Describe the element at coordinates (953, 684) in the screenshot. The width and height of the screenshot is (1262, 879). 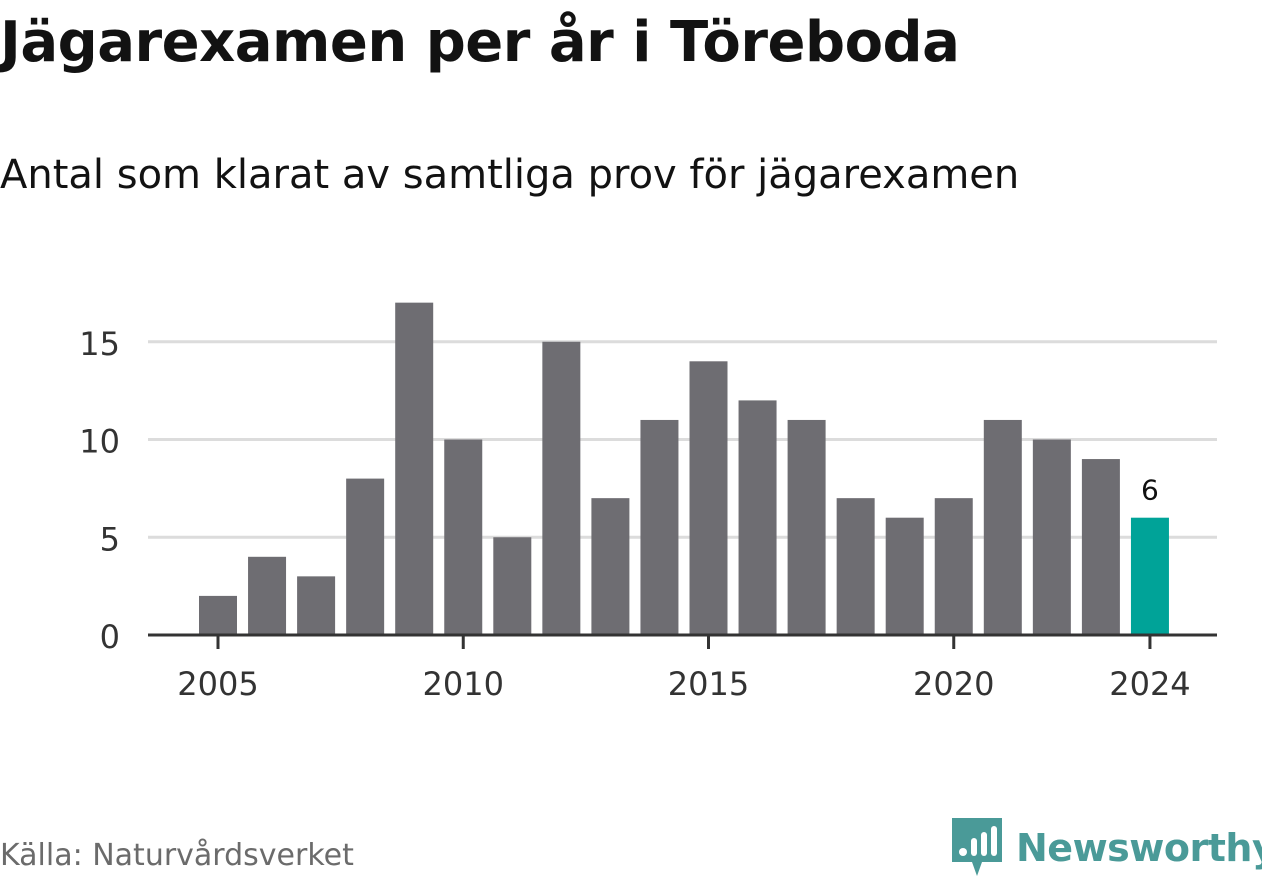
I see `x-tick-label: 2020` at that location.